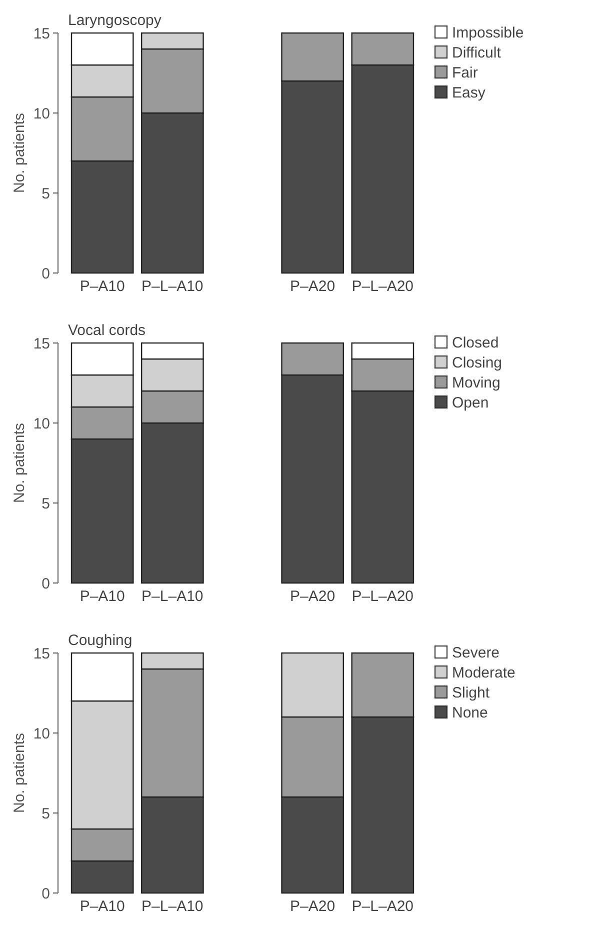  What do you see at coordinates (488, 33) in the screenshot?
I see `legend-label: Impossible` at bounding box center [488, 33].